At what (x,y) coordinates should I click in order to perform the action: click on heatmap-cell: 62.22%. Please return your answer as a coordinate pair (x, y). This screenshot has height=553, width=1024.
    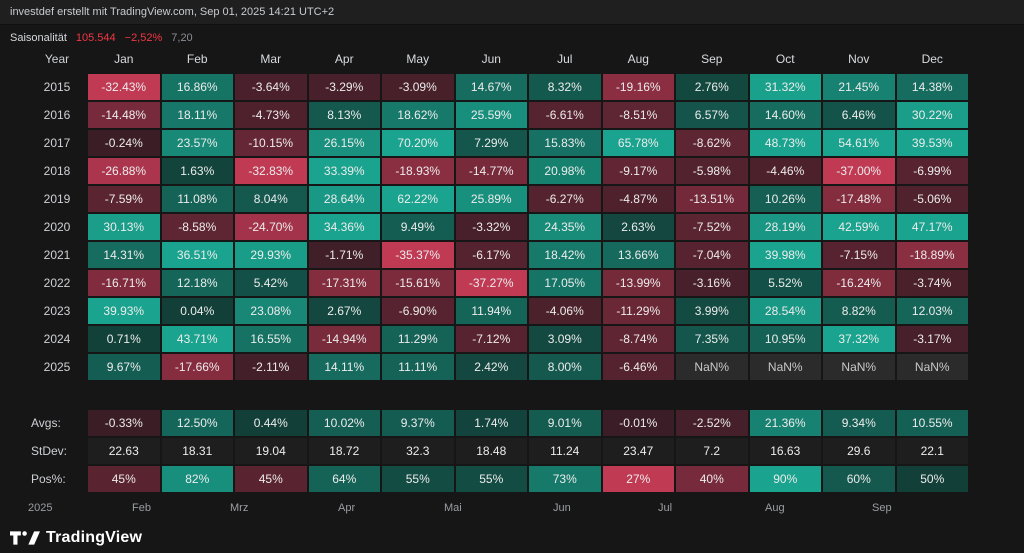
    Looking at the image, I should click on (418, 199).